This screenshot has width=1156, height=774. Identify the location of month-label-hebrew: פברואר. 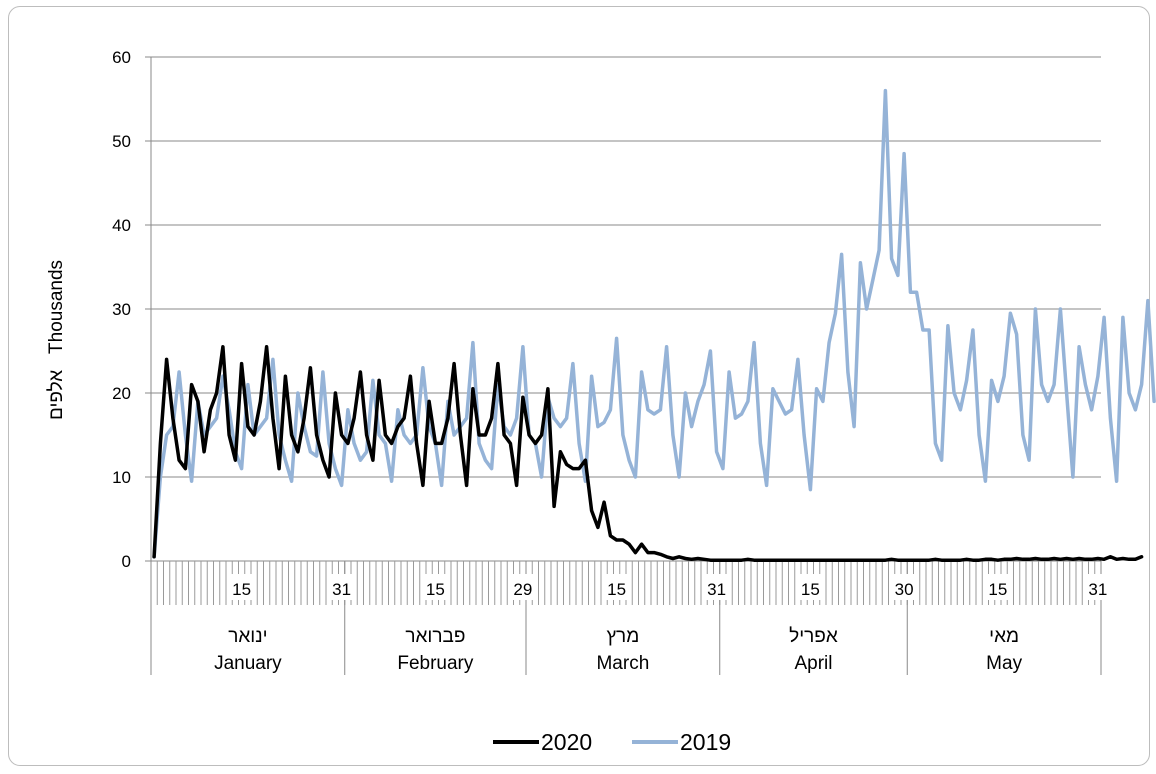
(435, 636).